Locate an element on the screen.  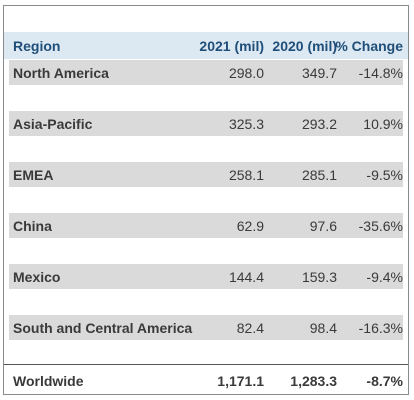
table-header: Region 2021 (mil) 2020 (mil) % Change is located at coordinates (206, 45).